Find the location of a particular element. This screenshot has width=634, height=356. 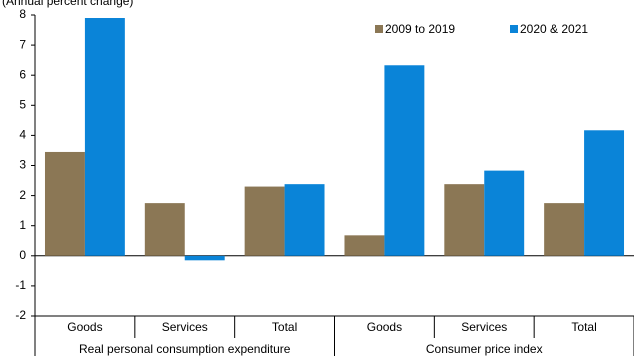

y-tick-label: 8 is located at coordinates (22, 14).